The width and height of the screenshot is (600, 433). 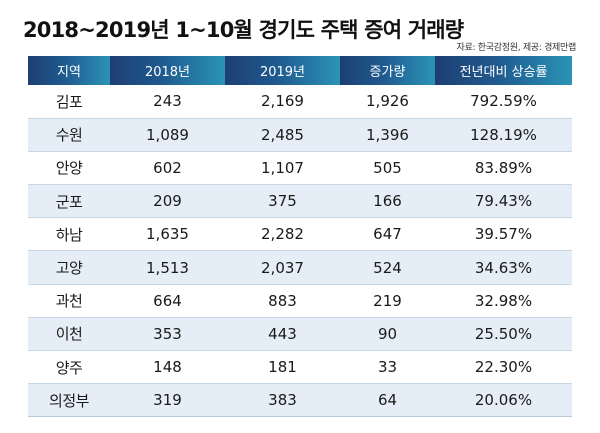 What do you see at coordinates (387, 234) in the screenshot?
I see `cell-increase: 647` at bounding box center [387, 234].